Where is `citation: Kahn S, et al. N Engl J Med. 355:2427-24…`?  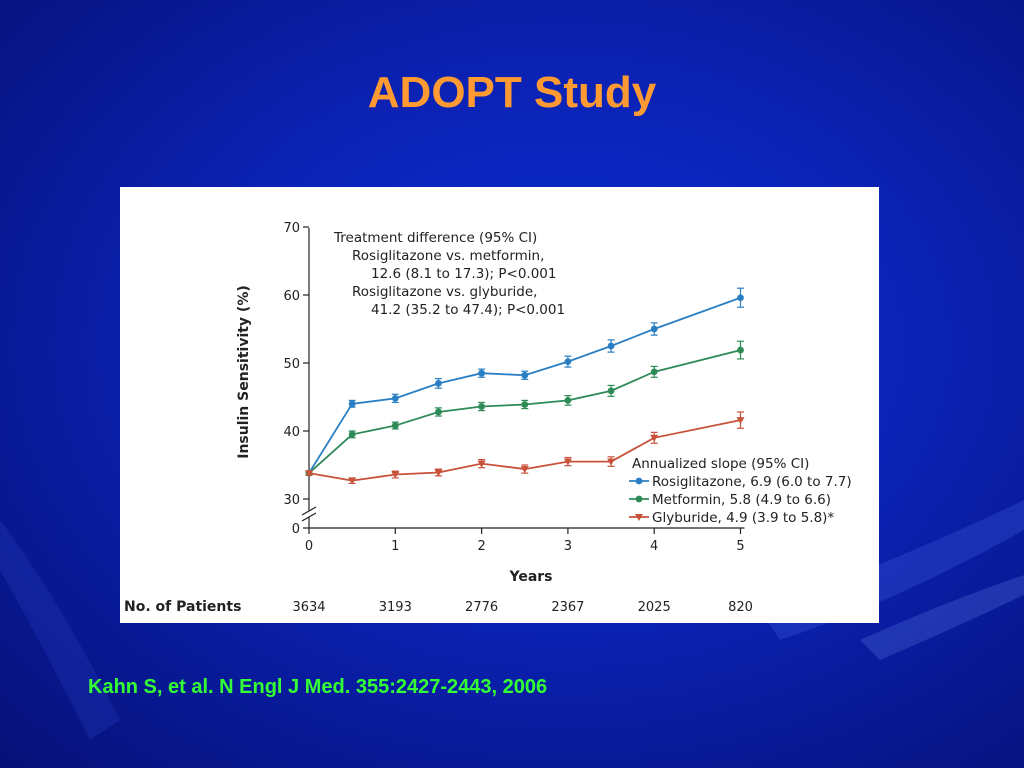 citation: Kahn S, et al. N Engl J Med. 355:2427-24… is located at coordinates (318, 687).